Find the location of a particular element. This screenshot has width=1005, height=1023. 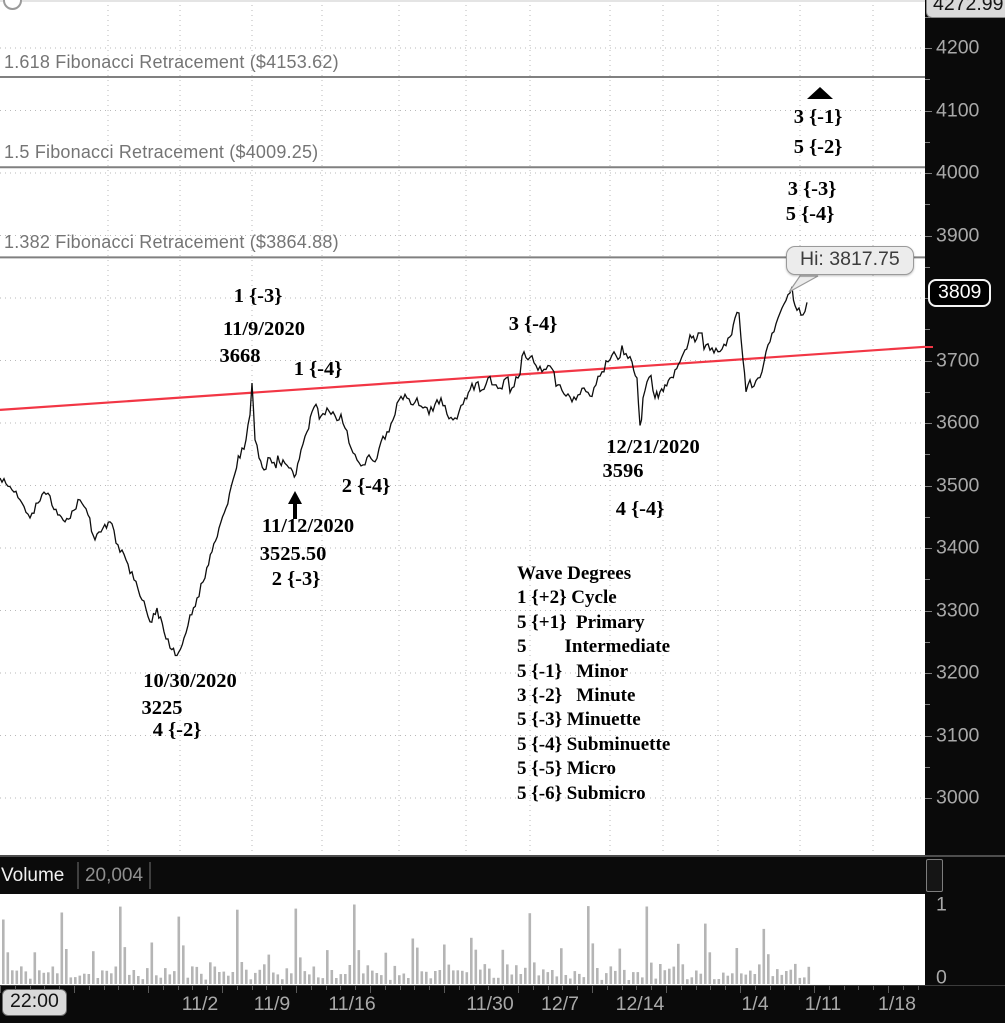

wave-annotation: 1 {-4} is located at coordinates (318, 369).